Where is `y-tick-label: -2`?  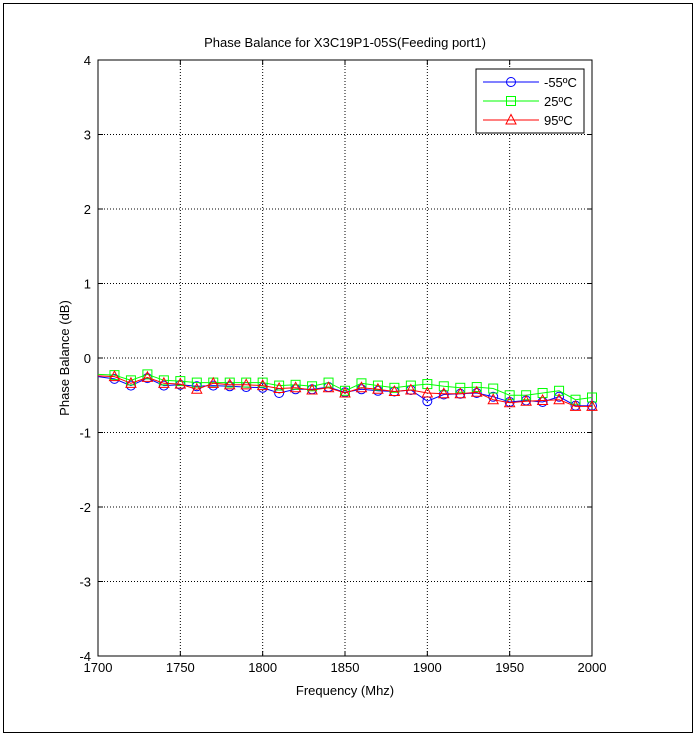
y-tick-label: -2 is located at coordinates (85, 507).